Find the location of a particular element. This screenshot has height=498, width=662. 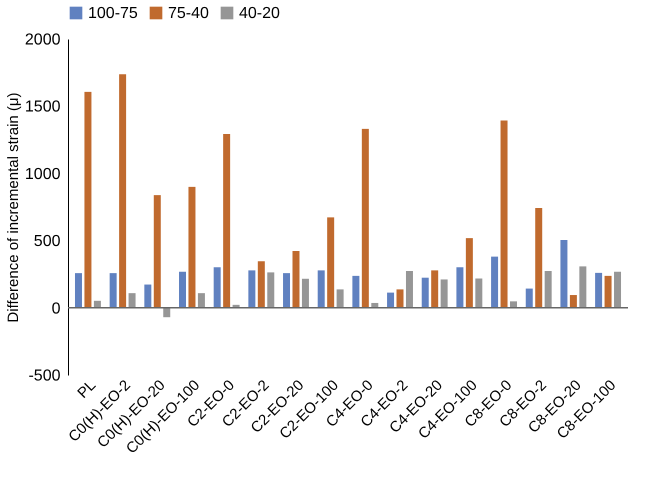

y-tick-label: 2000 is located at coordinates (42, 40).